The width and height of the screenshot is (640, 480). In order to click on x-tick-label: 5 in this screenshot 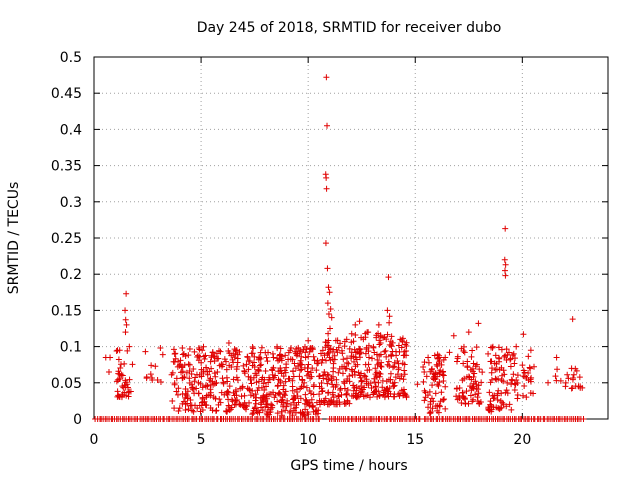, I will do `click(201, 440)`.